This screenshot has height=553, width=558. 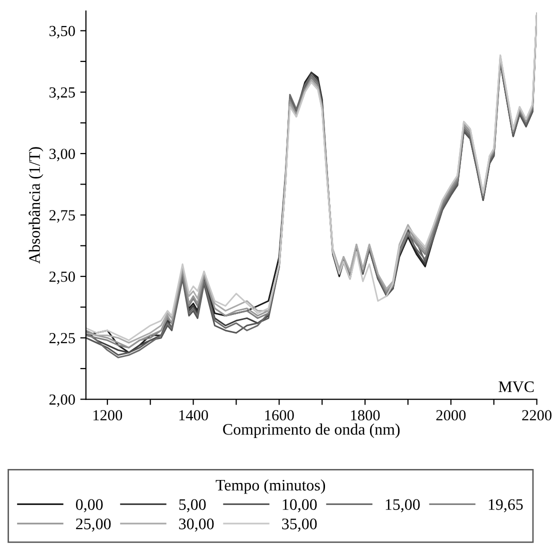 I want to click on y-tick-label: 3,00, so click(x=62, y=155).